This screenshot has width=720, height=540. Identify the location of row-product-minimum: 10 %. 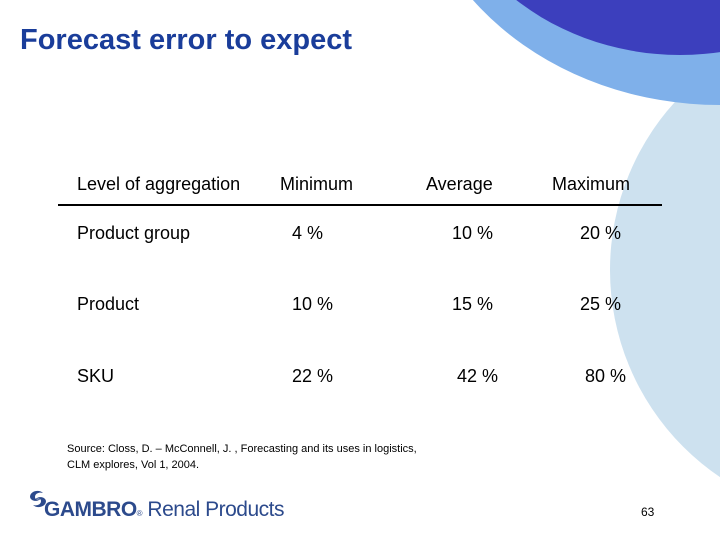
(313, 304).